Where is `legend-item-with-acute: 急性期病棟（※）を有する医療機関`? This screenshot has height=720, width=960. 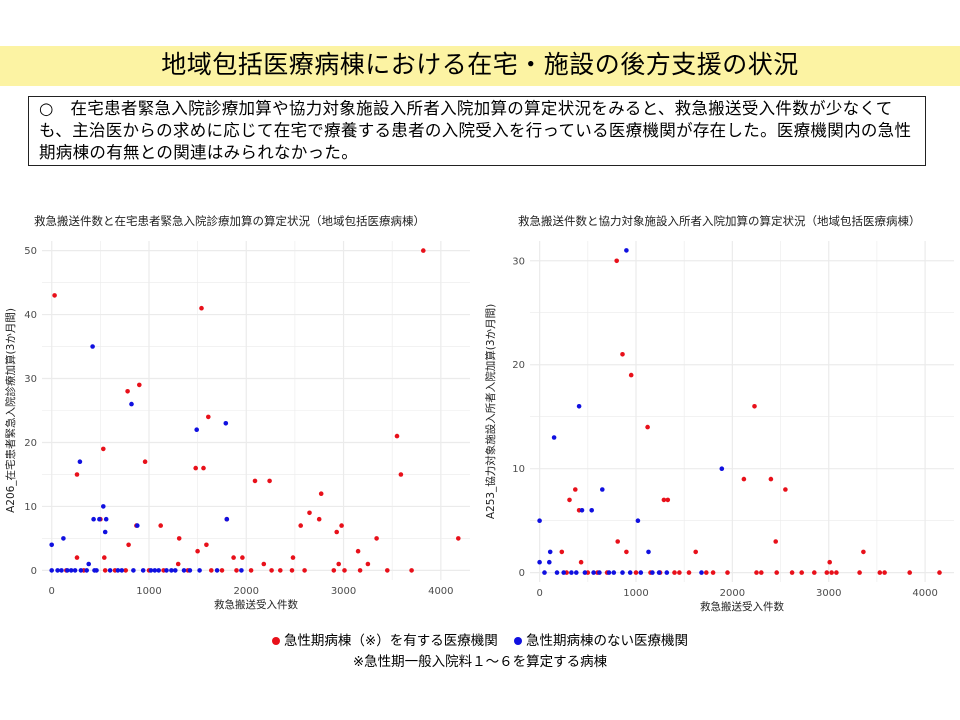 legend-item-with-acute: 急性期病棟（※）を有する医療機関 is located at coordinates (384, 641).